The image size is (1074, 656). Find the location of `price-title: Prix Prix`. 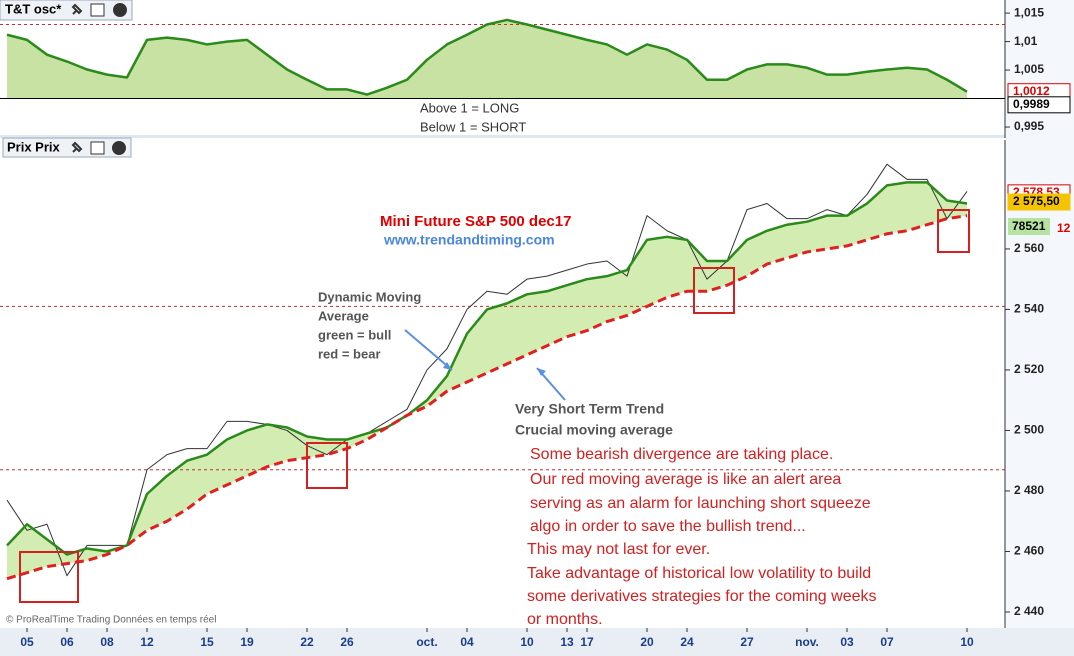

price-title: Prix Prix is located at coordinates (34, 146).